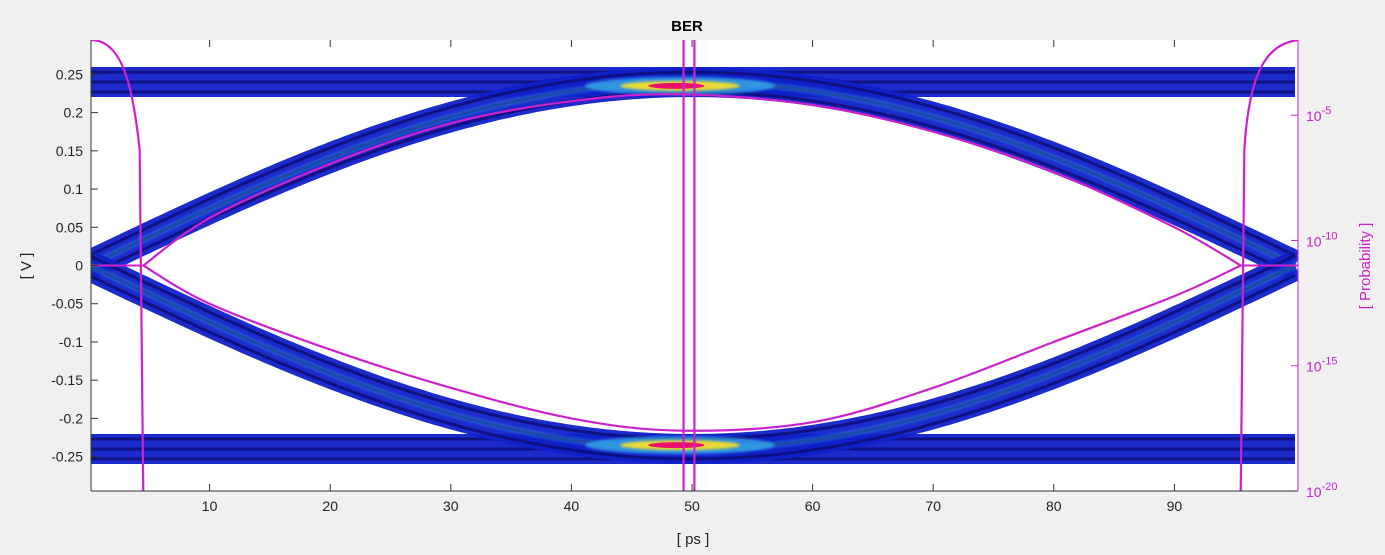 Image resolution: width=1385 pixels, height=555 pixels. Describe the element at coordinates (693, 539) in the screenshot. I see `x-axis-label: [ ps ]` at that location.